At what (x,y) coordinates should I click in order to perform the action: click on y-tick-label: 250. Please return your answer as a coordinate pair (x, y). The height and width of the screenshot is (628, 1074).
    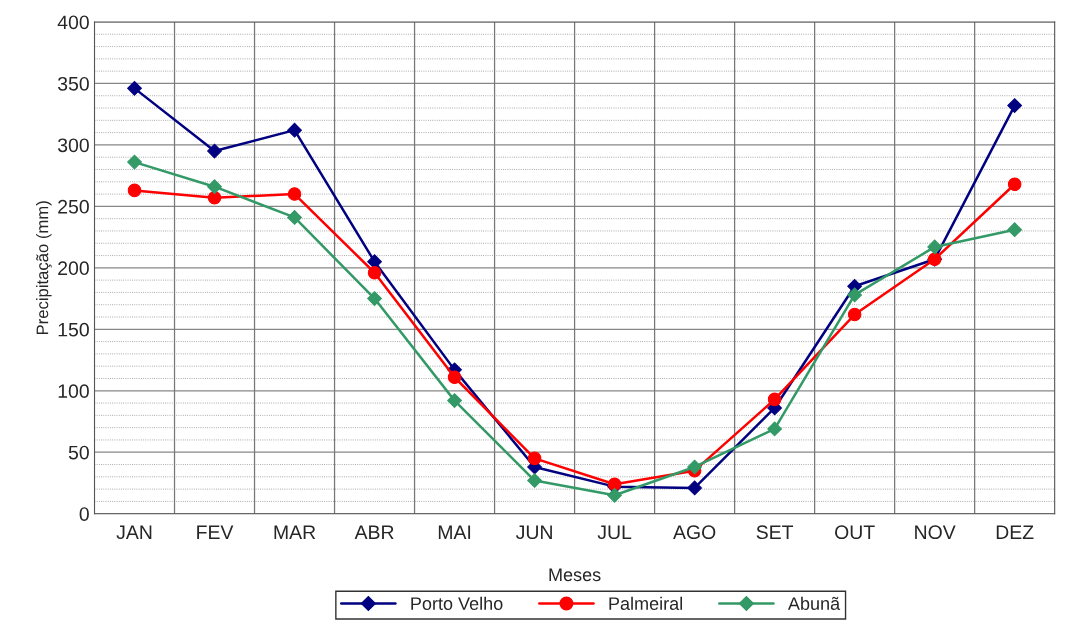
    Looking at the image, I should click on (73, 206).